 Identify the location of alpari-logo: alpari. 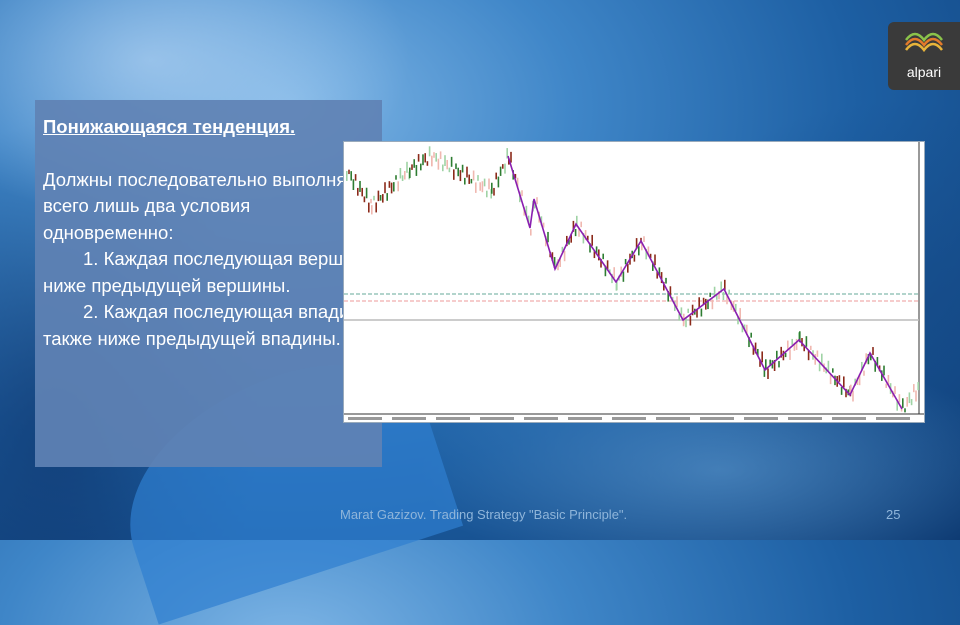
(924, 56).